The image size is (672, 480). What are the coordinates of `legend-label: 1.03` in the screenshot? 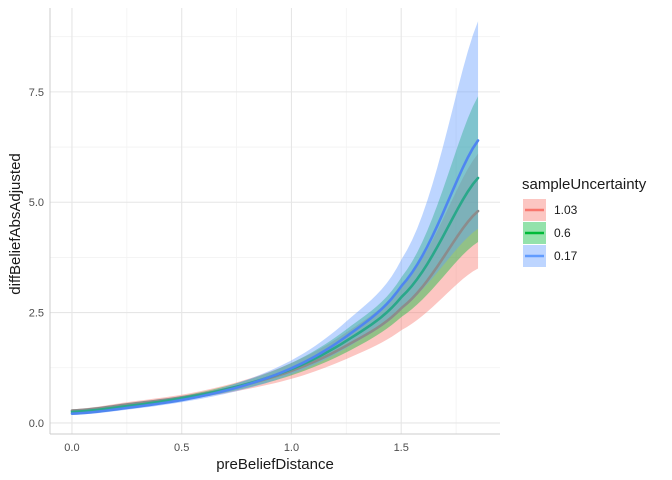 It's located at (566, 210).